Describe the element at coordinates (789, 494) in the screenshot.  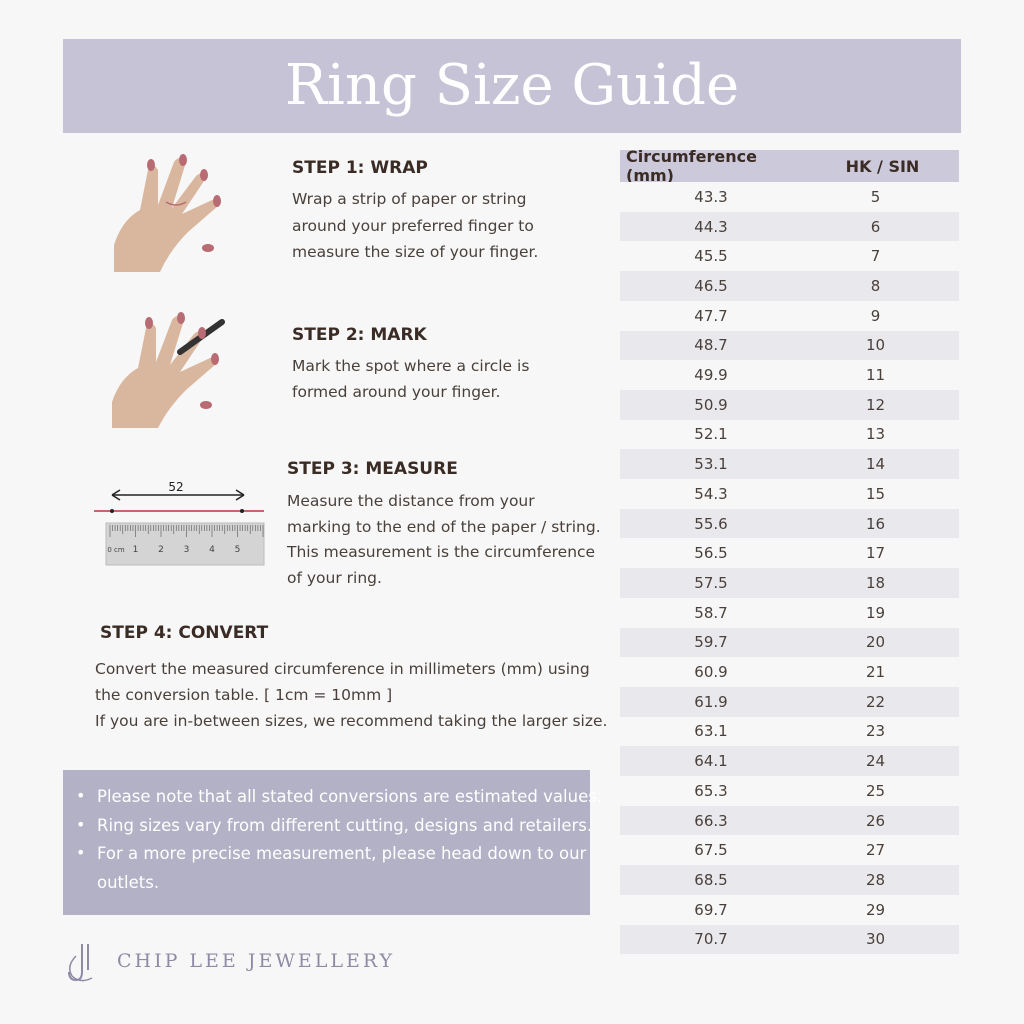
I see `table-row: 54.3 15` at that location.